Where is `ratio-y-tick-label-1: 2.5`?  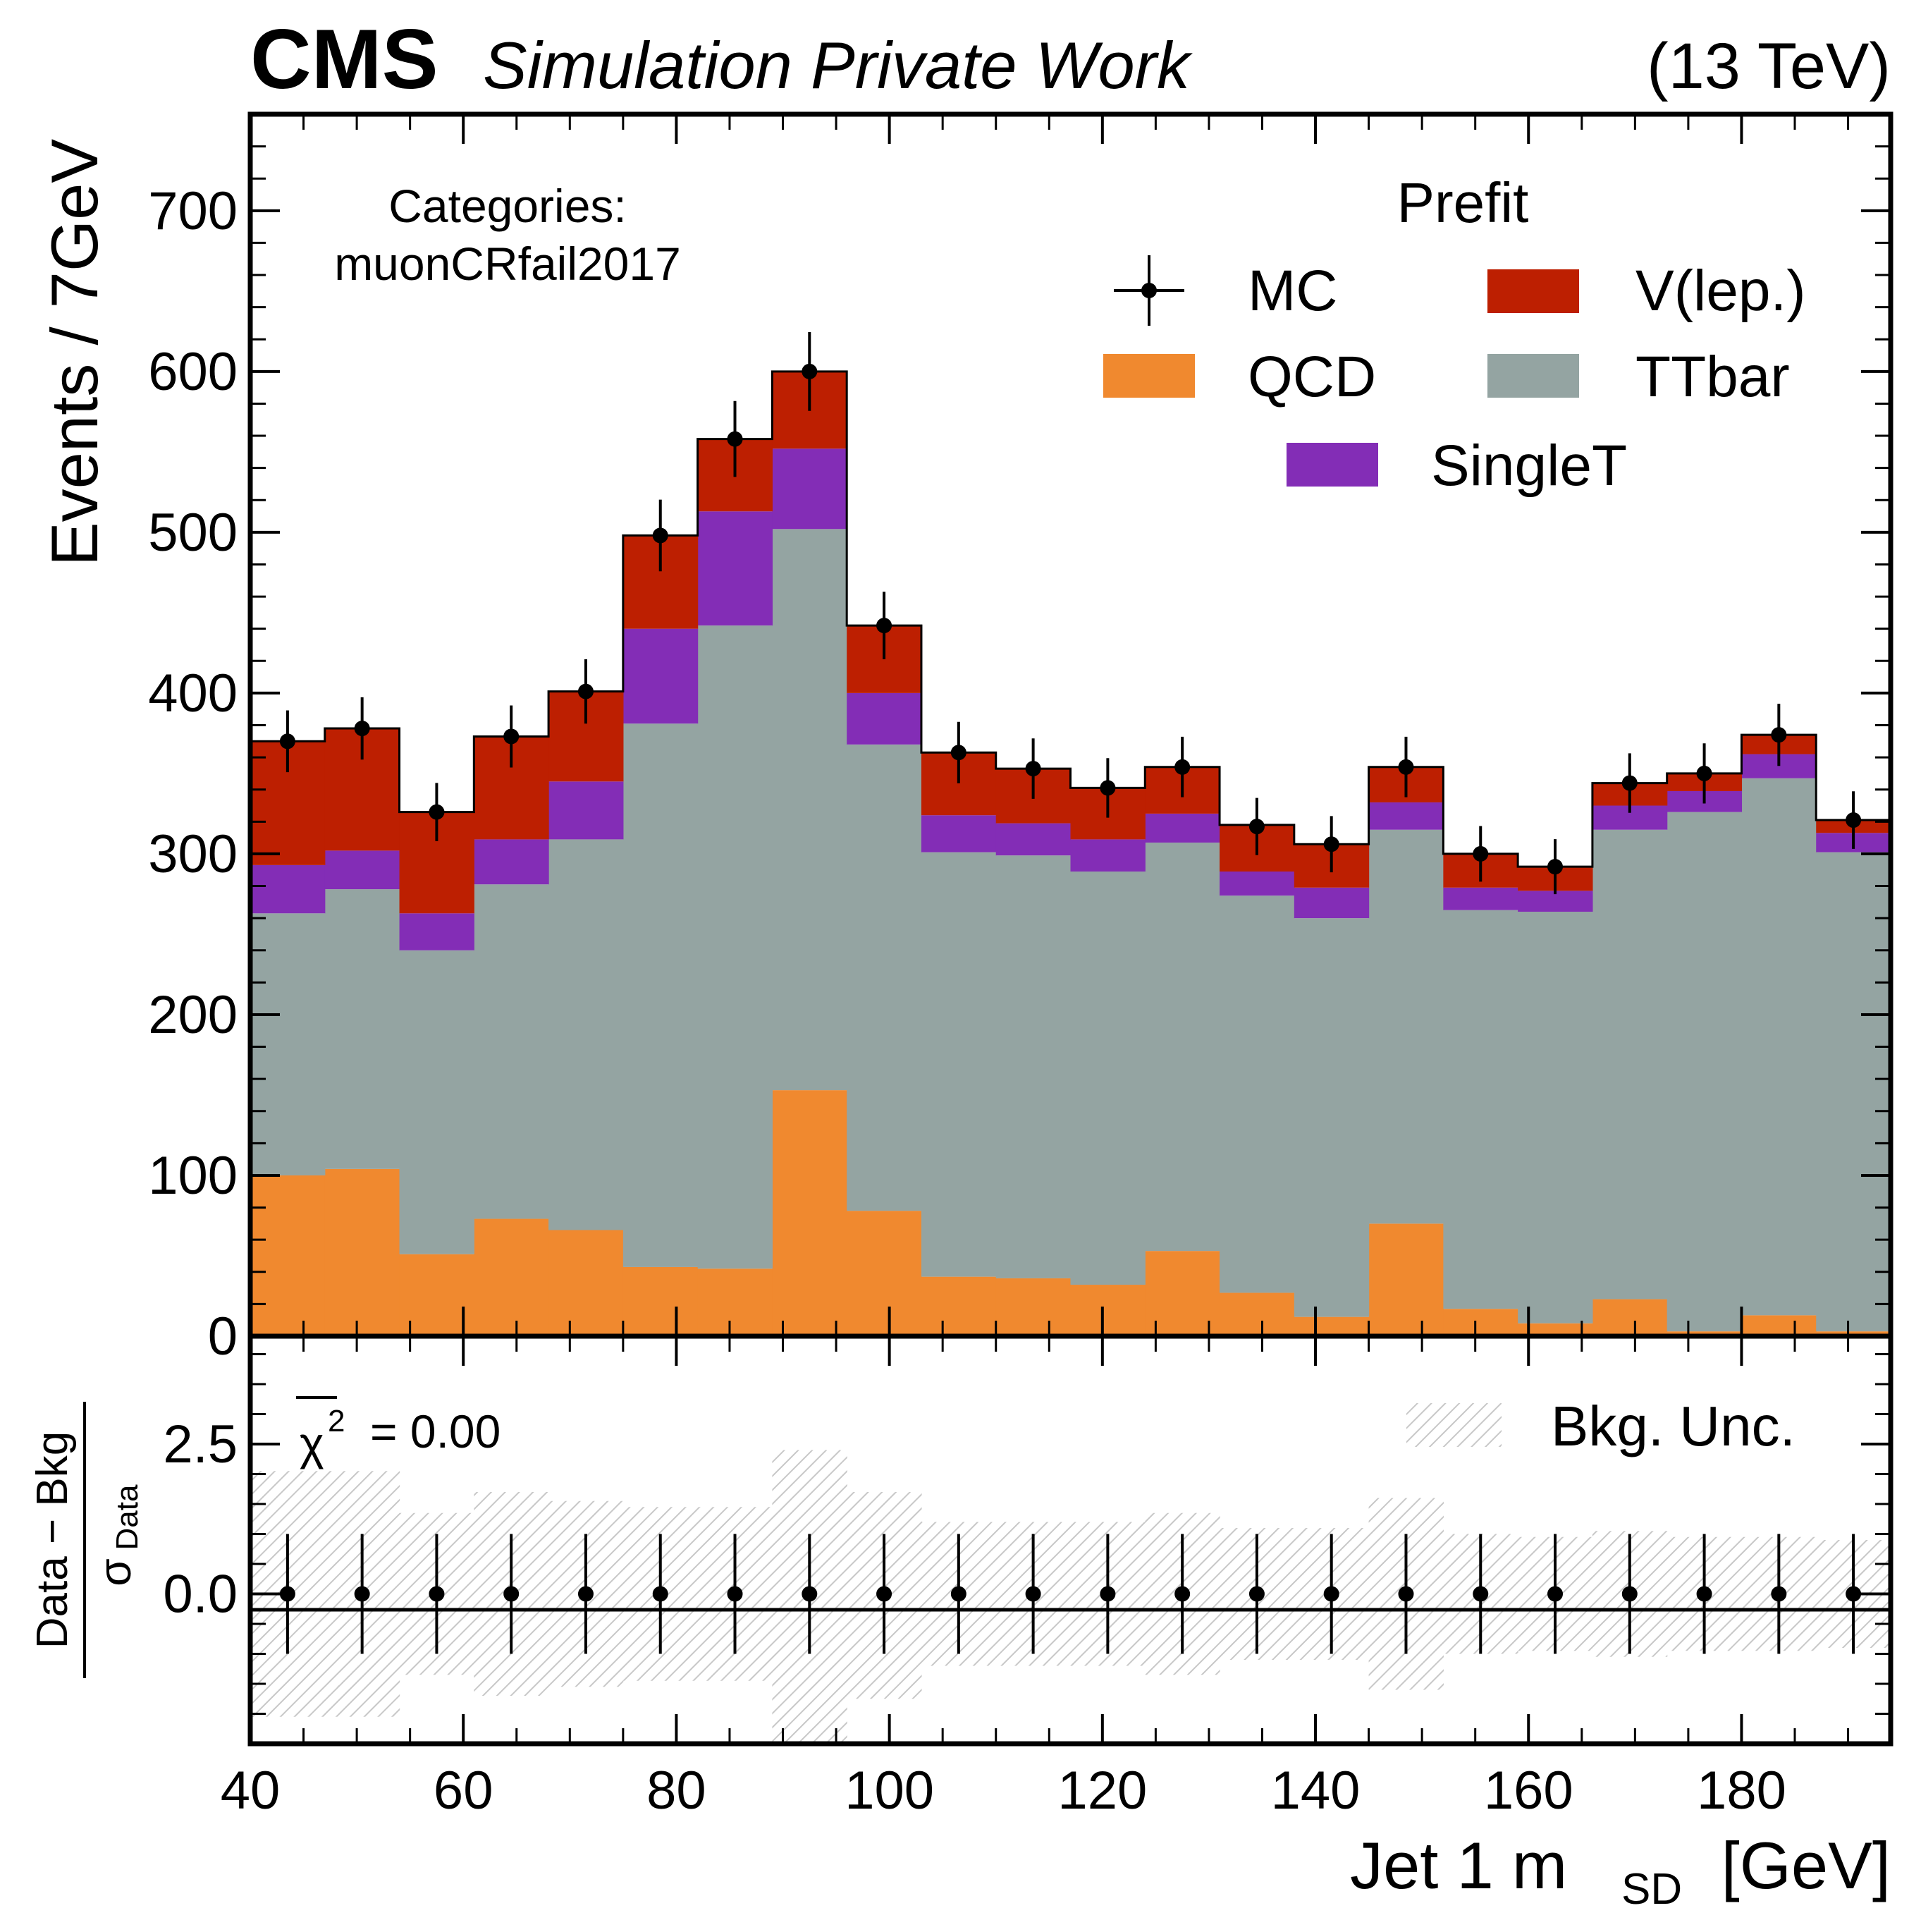
ratio-y-tick-label-1: 2.5 is located at coordinates (200, 1444).